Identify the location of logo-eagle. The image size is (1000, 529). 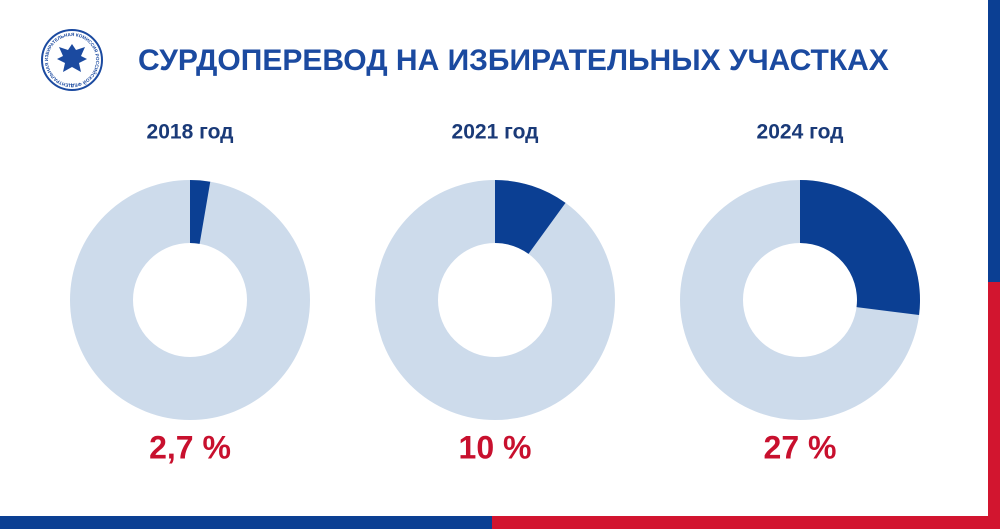
(72, 58).